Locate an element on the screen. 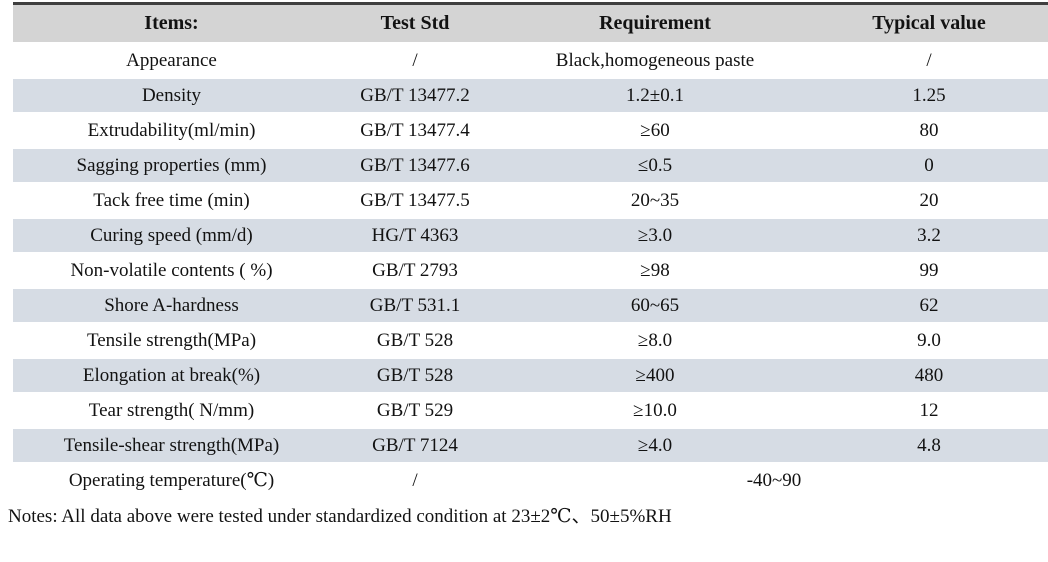  cell-typical-value: 0 is located at coordinates (929, 166).